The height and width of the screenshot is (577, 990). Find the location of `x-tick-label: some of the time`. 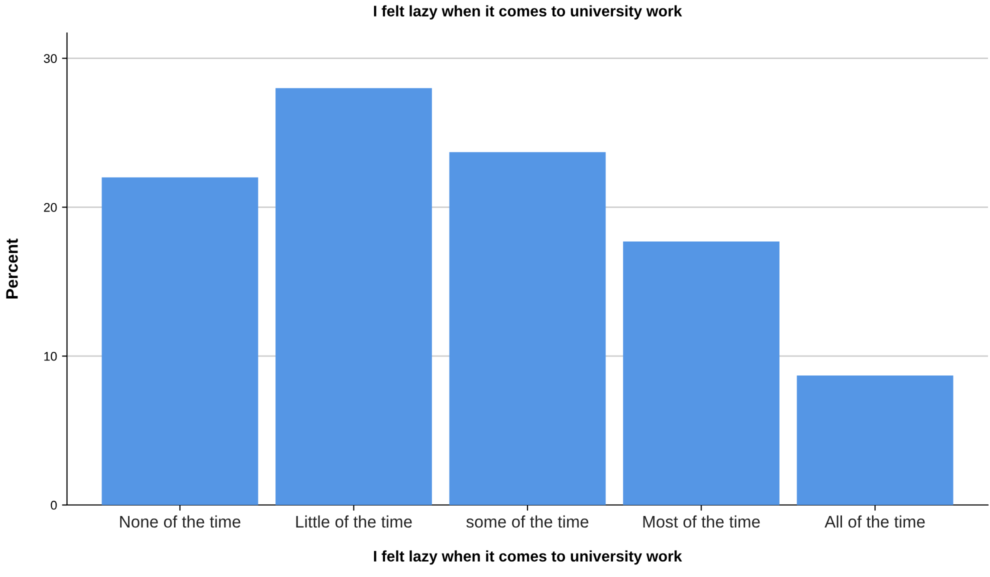

x-tick-label: some of the time is located at coordinates (527, 521).